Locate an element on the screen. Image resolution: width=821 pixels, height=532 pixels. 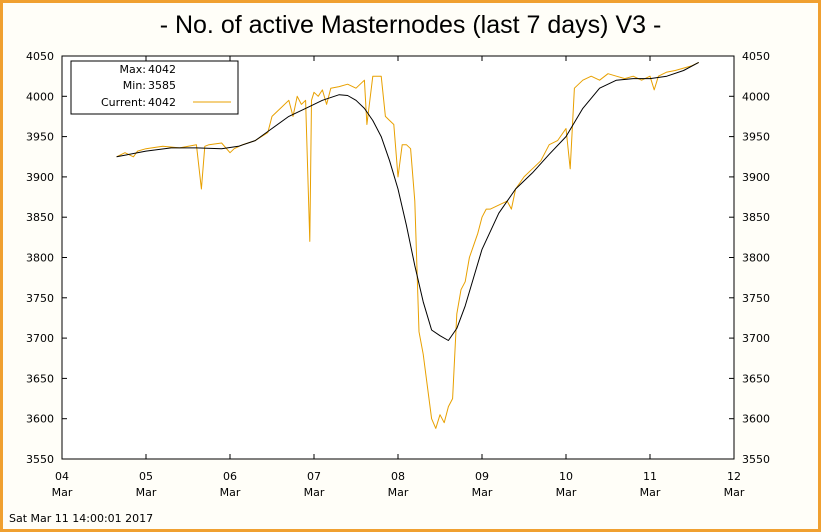
y-tick-label-left: 3950 is located at coordinates (40, 137).